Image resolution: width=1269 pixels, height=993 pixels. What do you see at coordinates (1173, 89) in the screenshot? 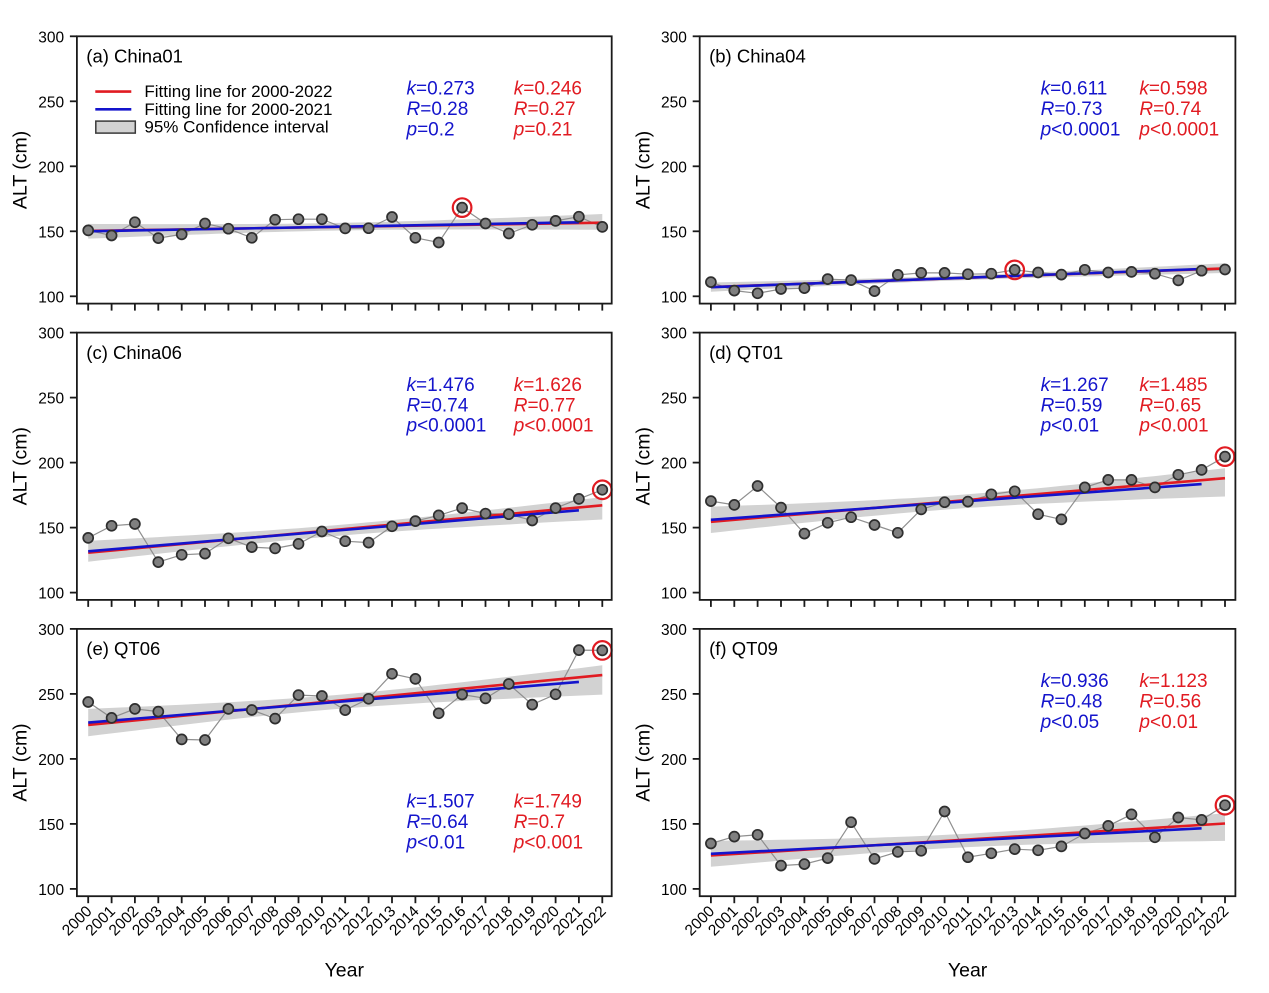
I see `svg-text: k=0.598` at bounding box center [1173, 89].